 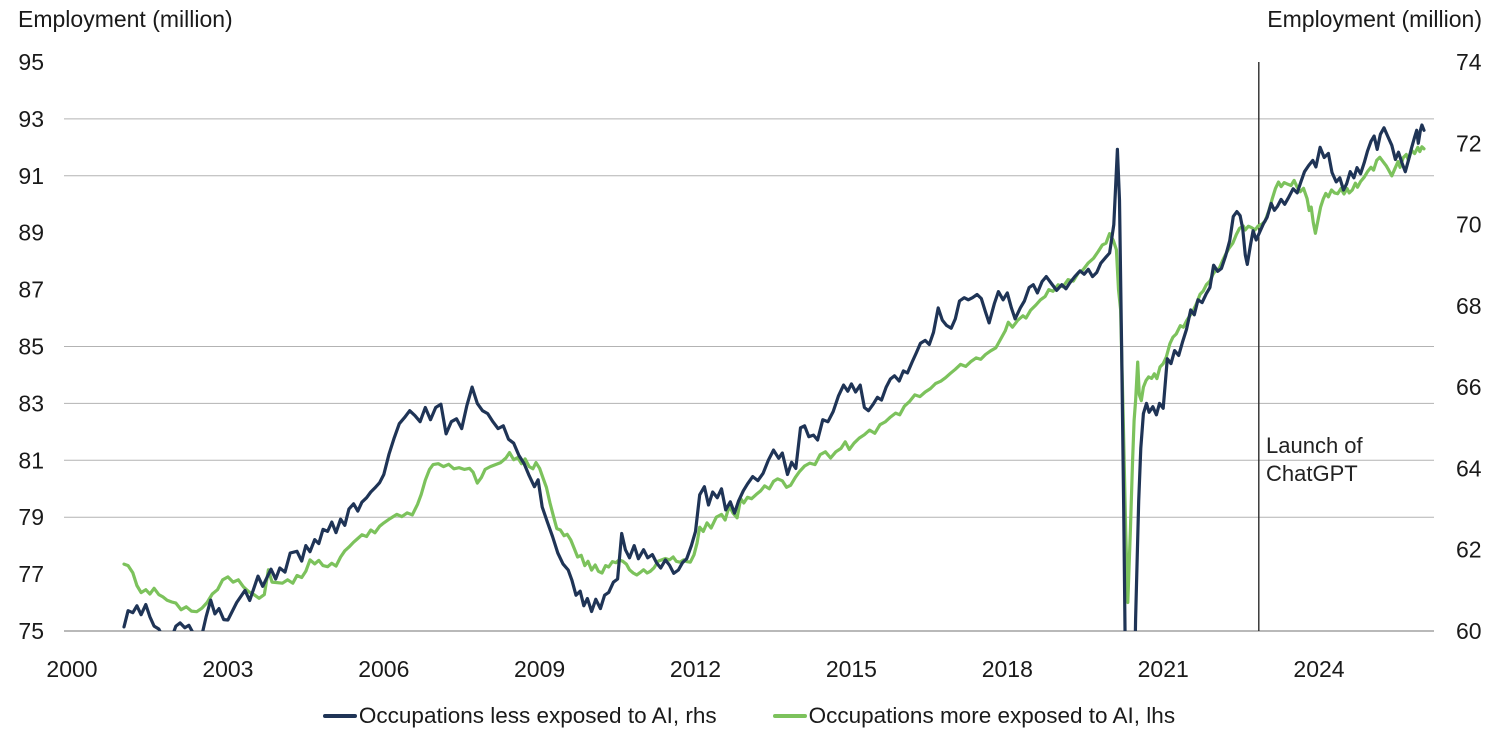 I want to click on legend-label-more-exposed: Occupations more exposed to AI, lhs, so click(x=992, y=715).